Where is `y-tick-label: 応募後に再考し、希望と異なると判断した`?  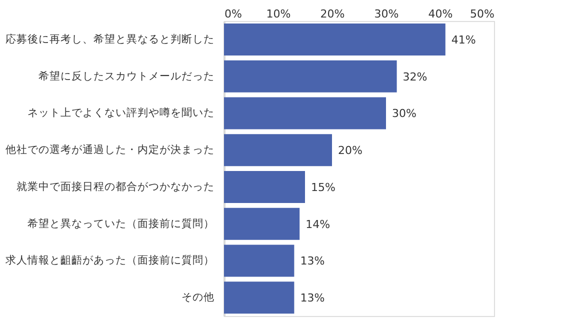 y-tick-label: 応募後に再考し、希望と異なると判断した is located at coordinates (110, 39).